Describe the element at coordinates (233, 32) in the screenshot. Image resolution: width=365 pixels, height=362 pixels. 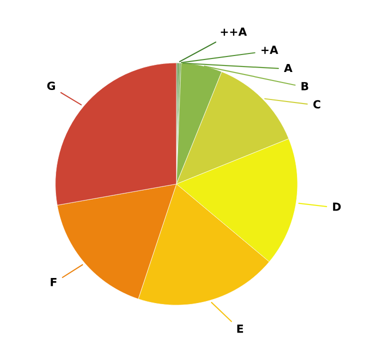
I see `slice-label: ++A` at that location.